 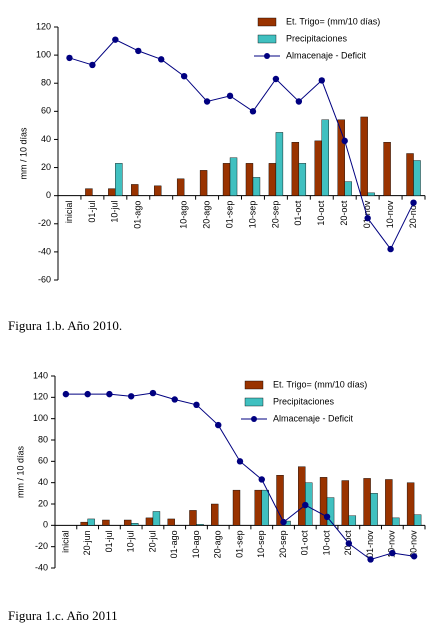 I want to click on x-tick-label: inicial, so click(x=65, y=541).